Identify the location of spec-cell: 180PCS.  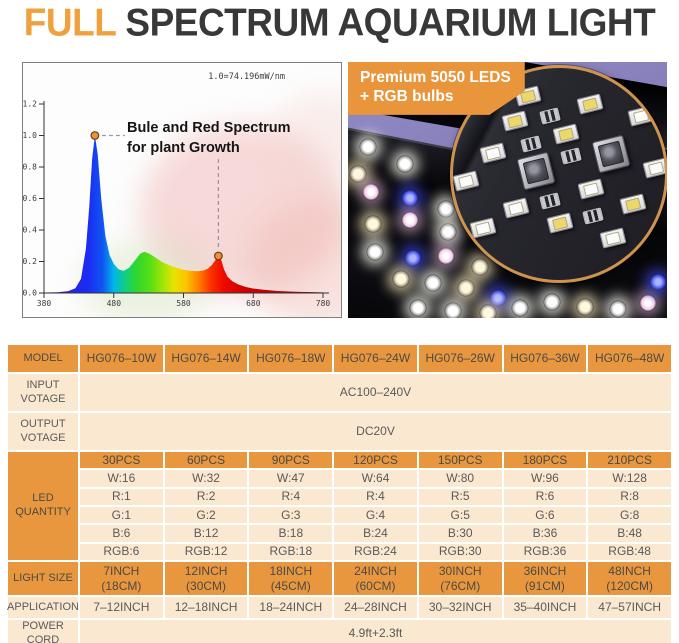
(545, 460).